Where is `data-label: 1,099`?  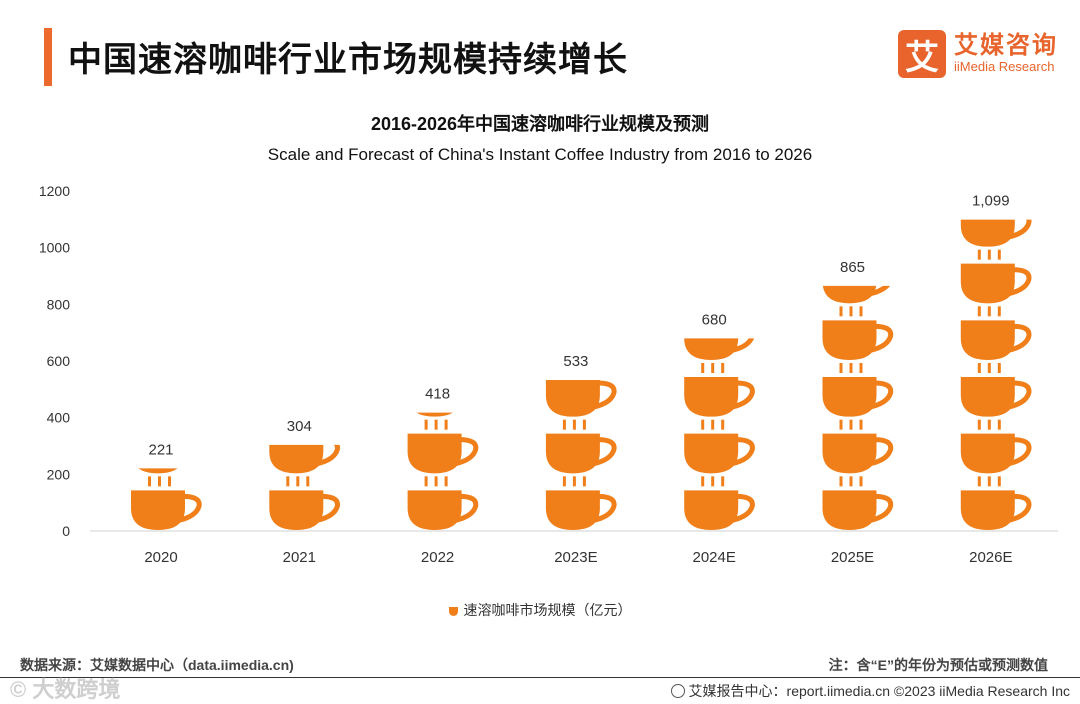
data-label: 1,099 is located at coordinates (991, 201).